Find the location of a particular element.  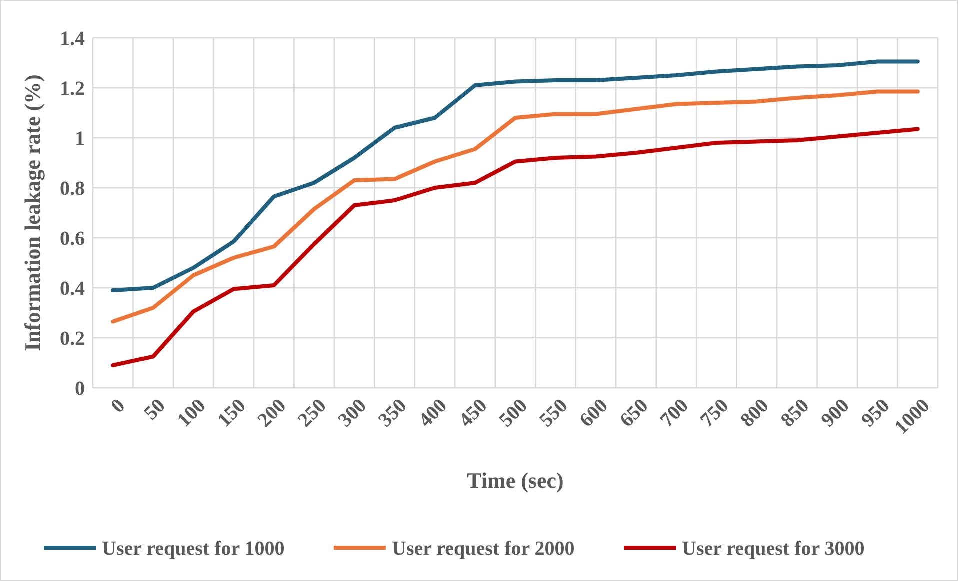

x-tick-label: 900 is located at coordinates (835, 413).